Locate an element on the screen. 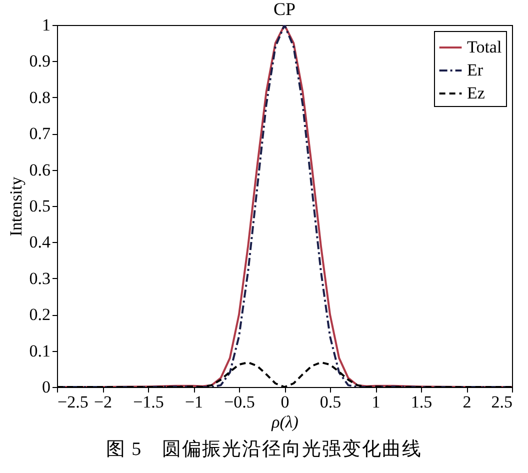  y-tick-label: 0.7 is located at coordinates (40, 134).